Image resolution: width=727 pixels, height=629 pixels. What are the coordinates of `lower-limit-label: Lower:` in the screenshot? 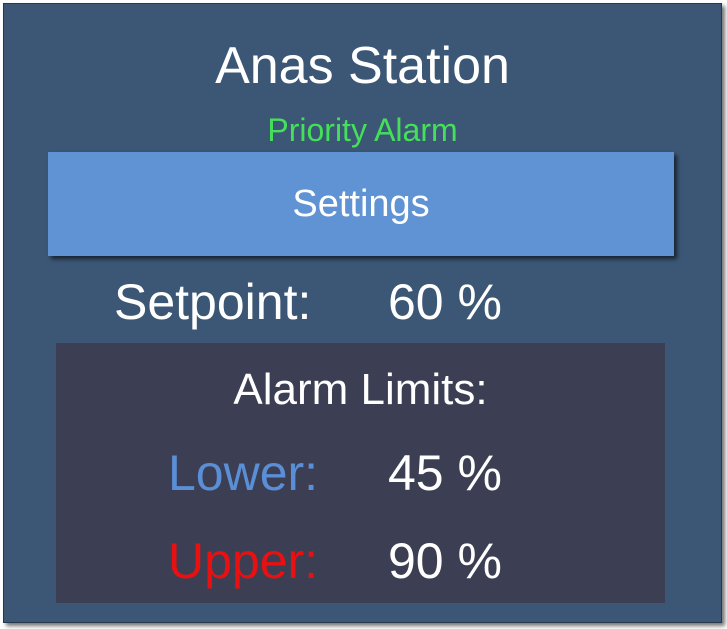 It's located at (243, 473).